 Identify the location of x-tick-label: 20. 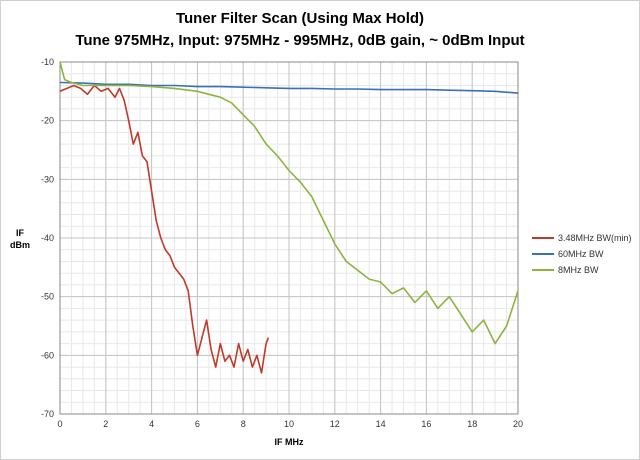
(518, 424).